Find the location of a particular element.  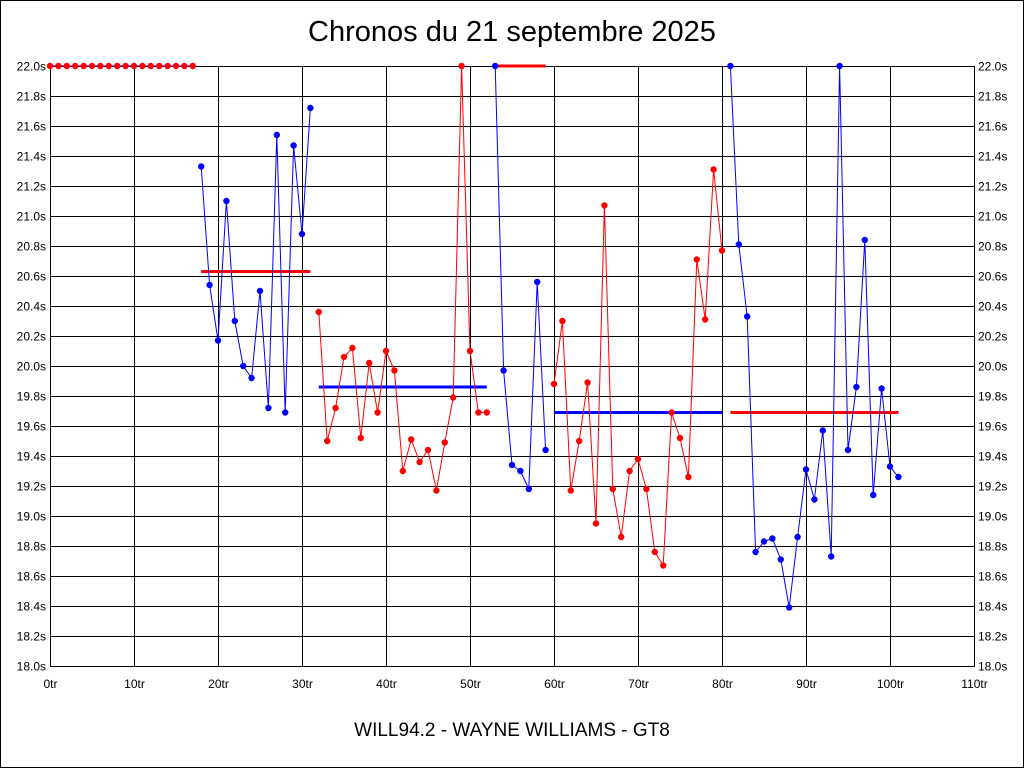

x-tick-label: 110tr is located at coordinates (974, 684).